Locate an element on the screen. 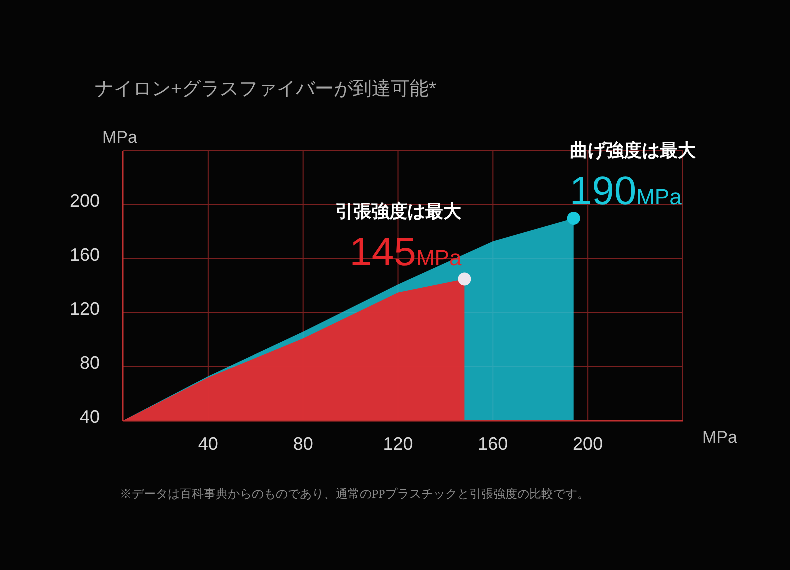 This screenshot has height=570, width=790. y-axis-title: MPa is located at coordinates (120, 137).